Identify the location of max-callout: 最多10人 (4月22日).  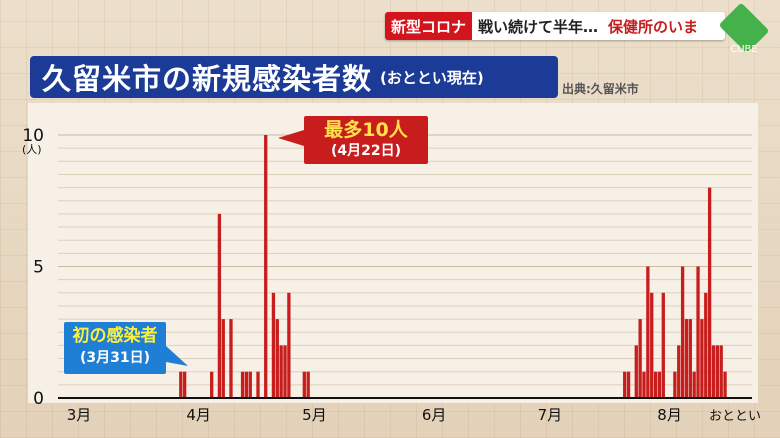
(366, 140).